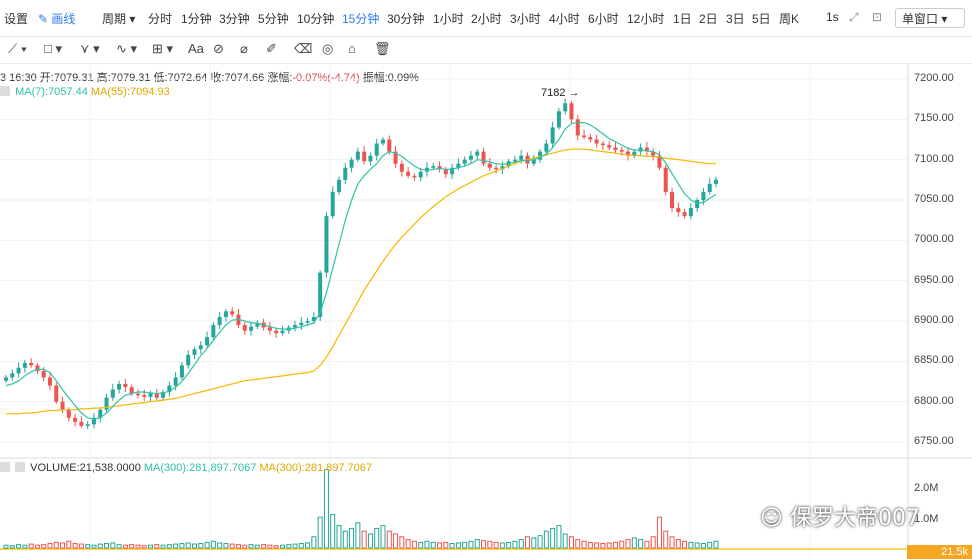  Describe the element at coordinates (5, 467) in the screenshot. I see `volume-settings-icon` at that location.